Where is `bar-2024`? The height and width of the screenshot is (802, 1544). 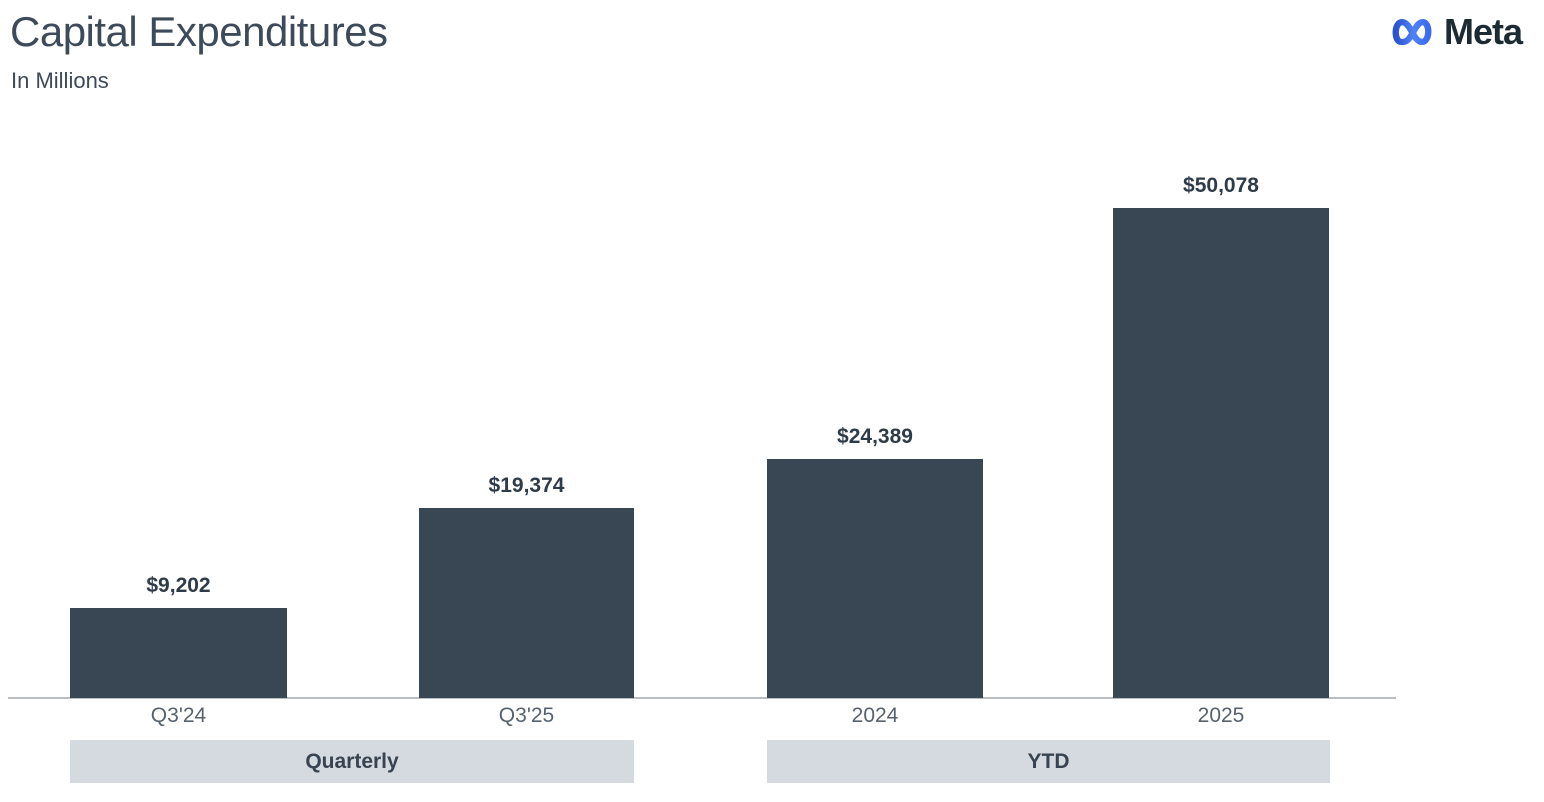
bar-2024 is located at coordinates (875, 578).